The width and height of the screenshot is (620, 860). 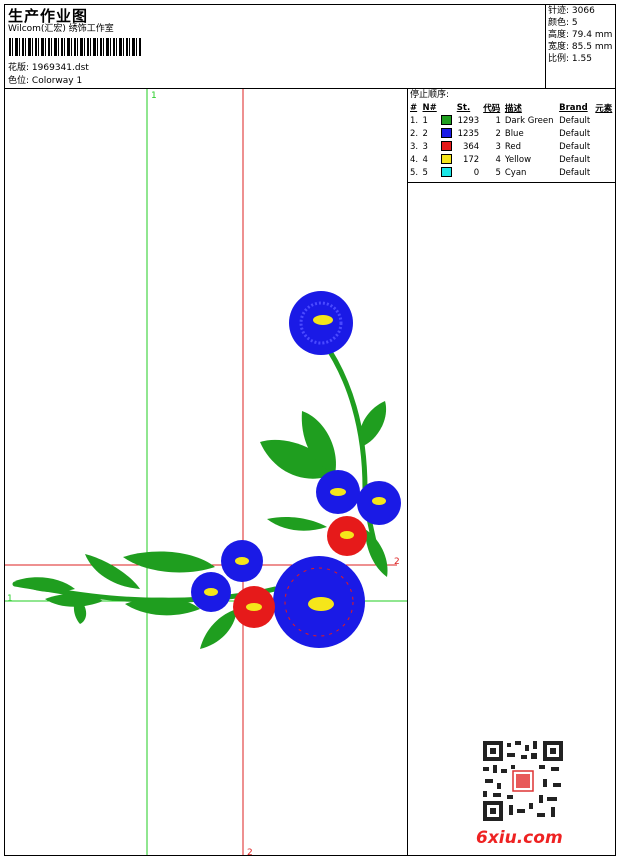 I want to click on cell-n: 2, so click(x=425, y=133).